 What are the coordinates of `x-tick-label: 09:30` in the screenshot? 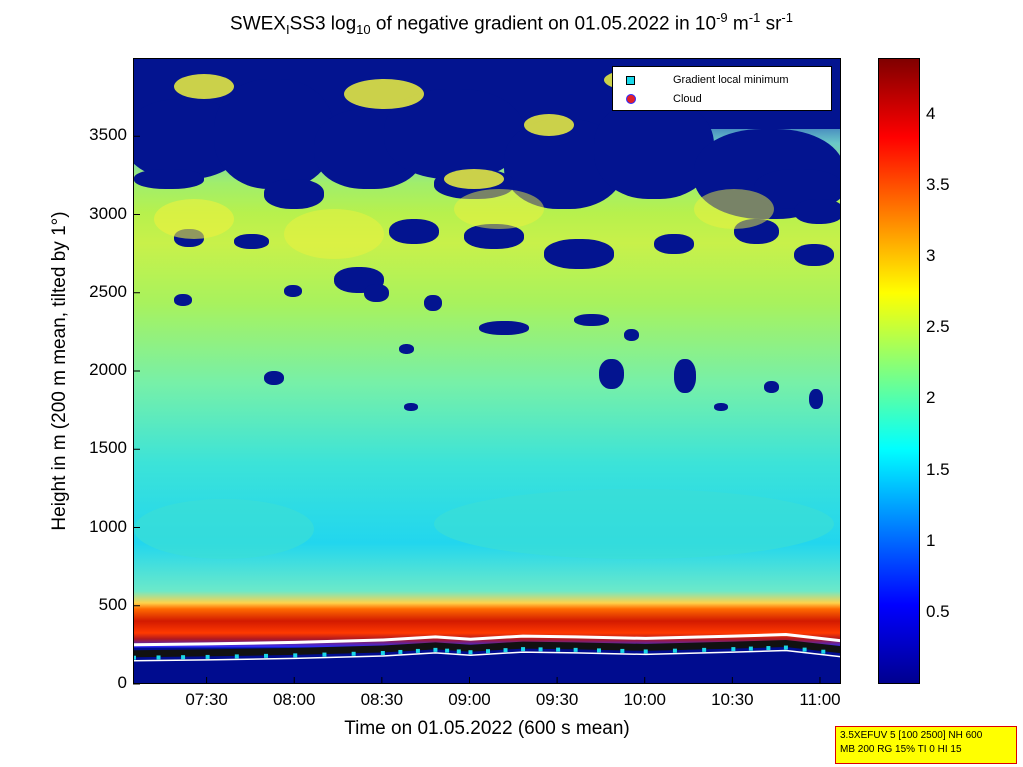 It's located at (557, 699).